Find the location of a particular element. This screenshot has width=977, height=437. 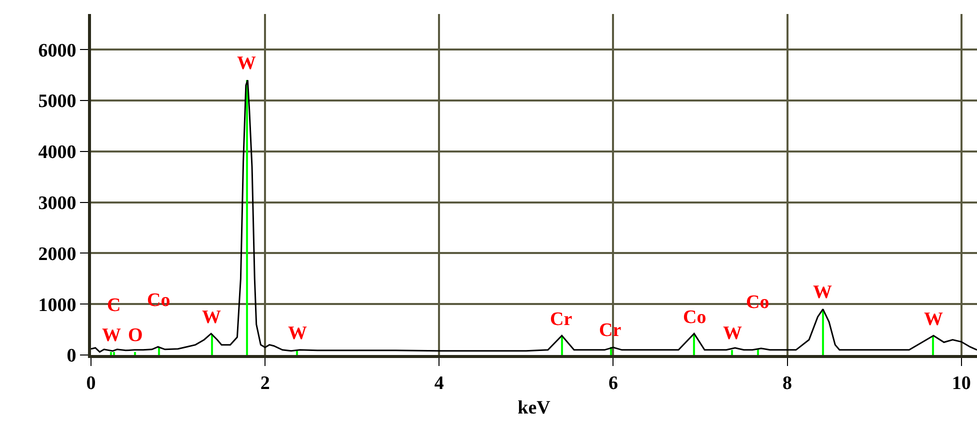

annotation: Co is located at coordinates (694, 317).